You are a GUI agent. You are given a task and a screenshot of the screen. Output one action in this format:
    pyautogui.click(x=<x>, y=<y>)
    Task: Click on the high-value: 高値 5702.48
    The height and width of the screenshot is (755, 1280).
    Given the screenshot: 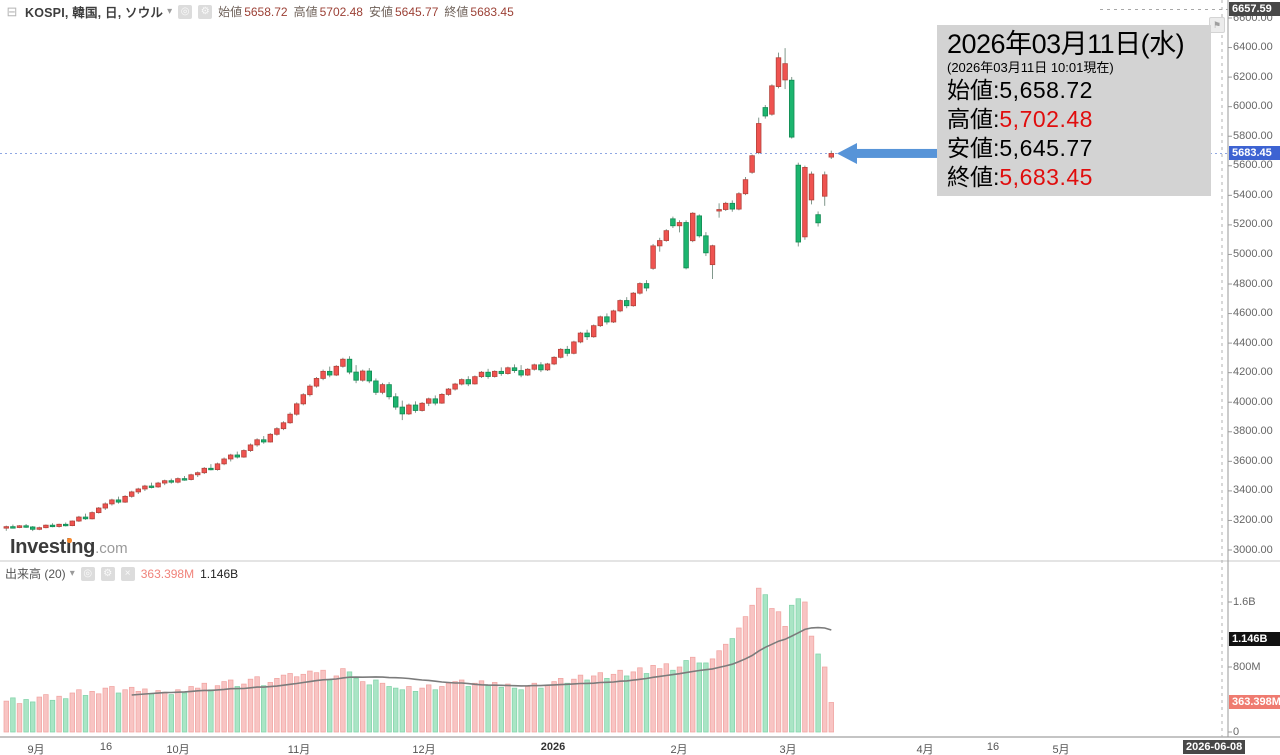 What is the action you would take?
    pyautogui.click(x=328, y=12)
    